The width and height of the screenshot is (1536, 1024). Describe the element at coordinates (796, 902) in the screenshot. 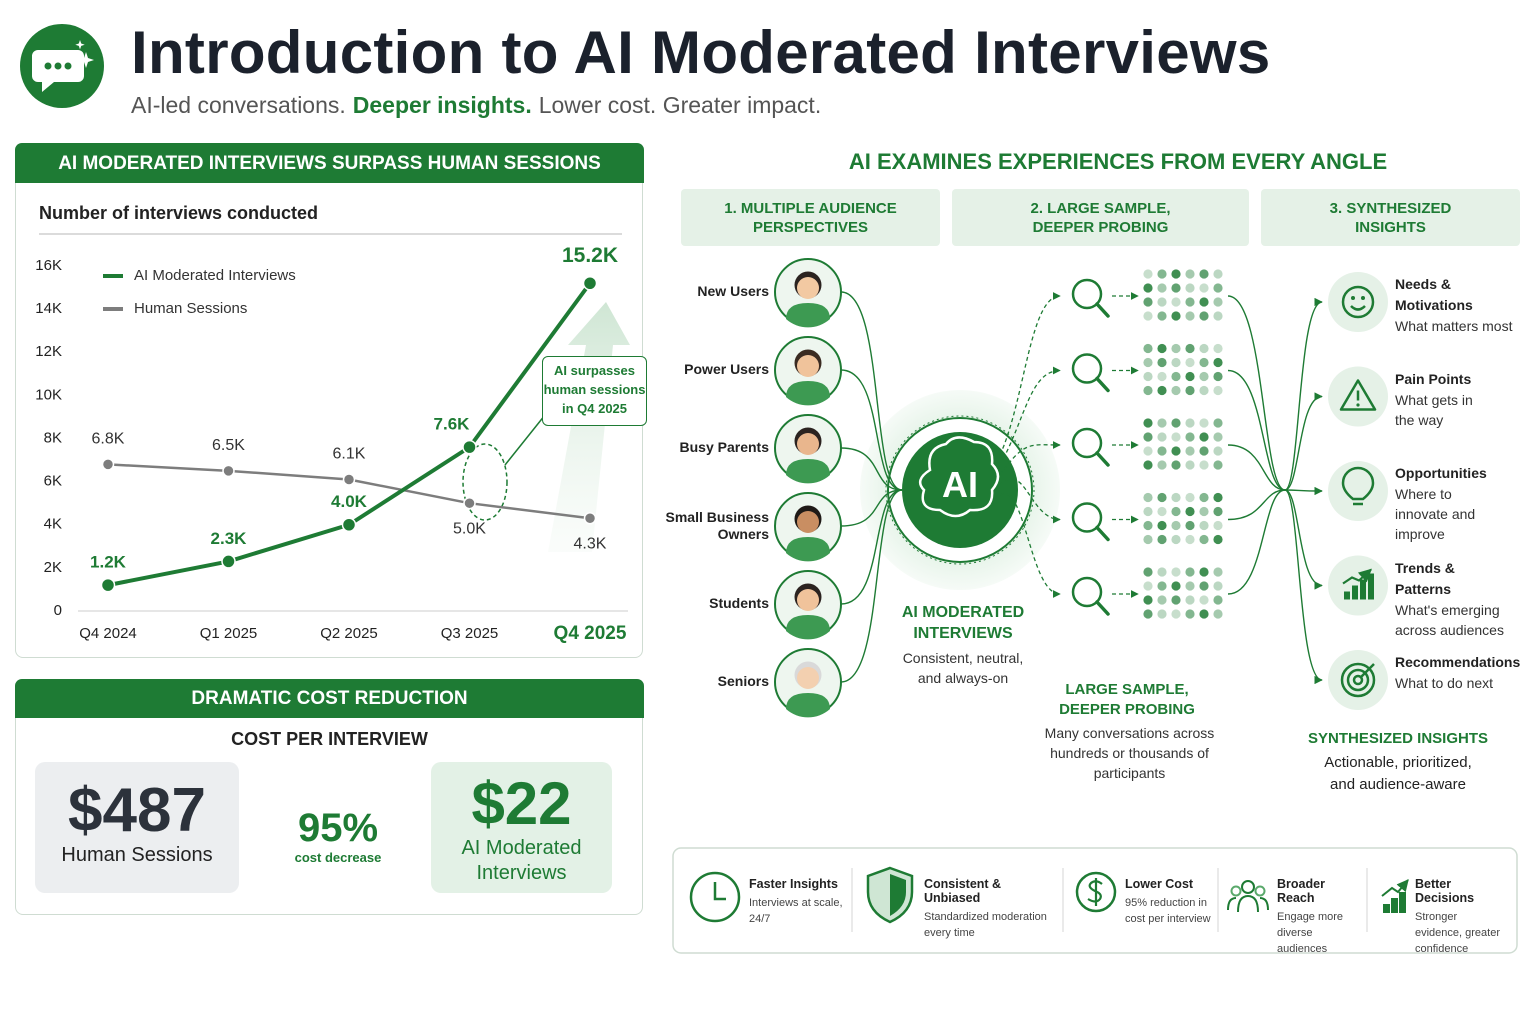

I see `benefit: Faster Insights Interviews at scale, 24/7` at that location.